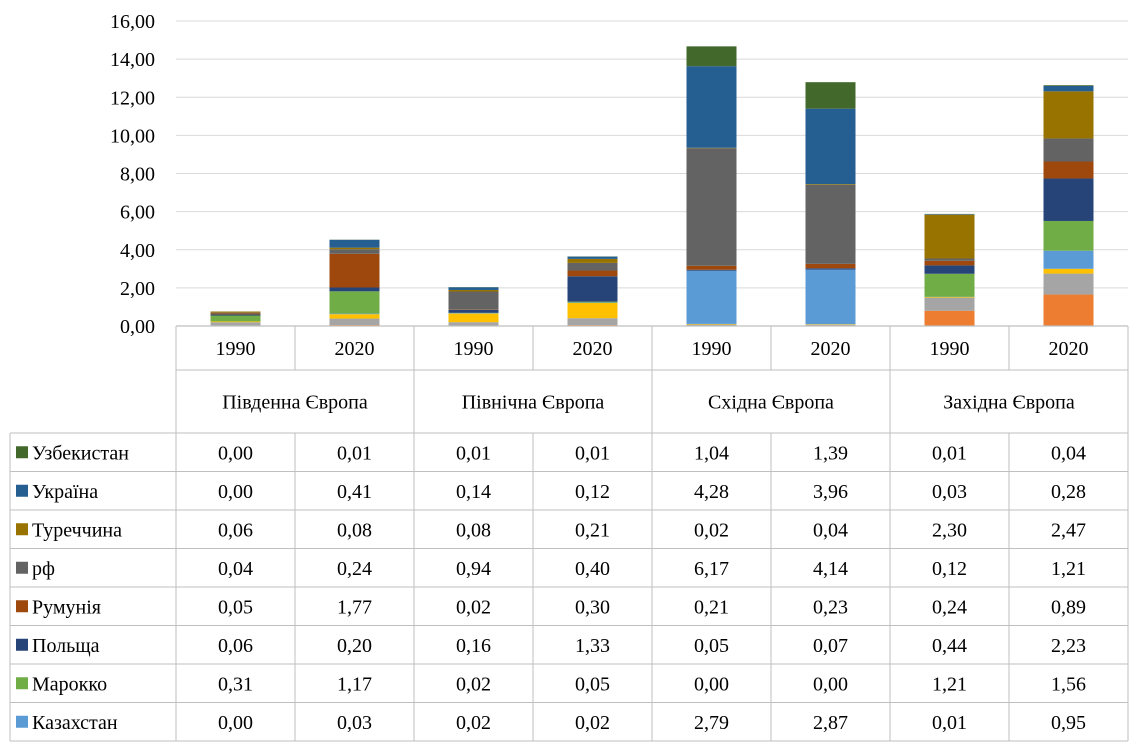 This screenshot has height=751, width=1142. I want to click on y-tick-label: 4,00, so click(137, 251).